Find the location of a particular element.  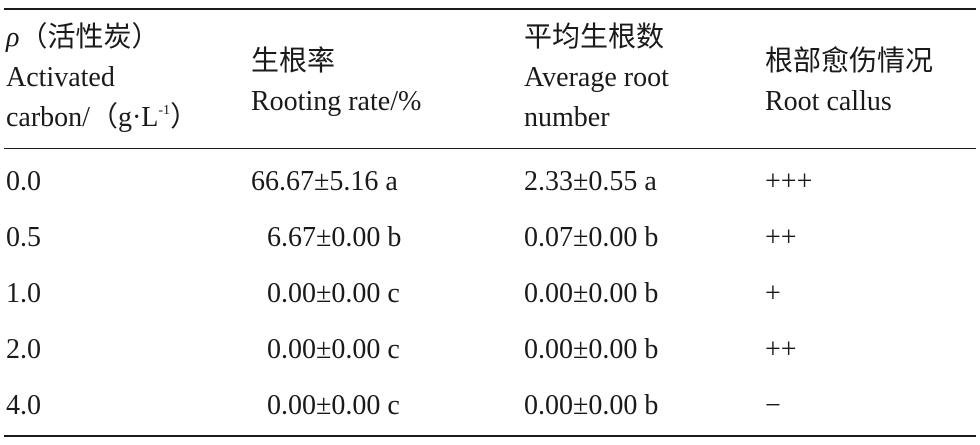

header-avg-root-en1: Average root is located at coordinates (596, 77).